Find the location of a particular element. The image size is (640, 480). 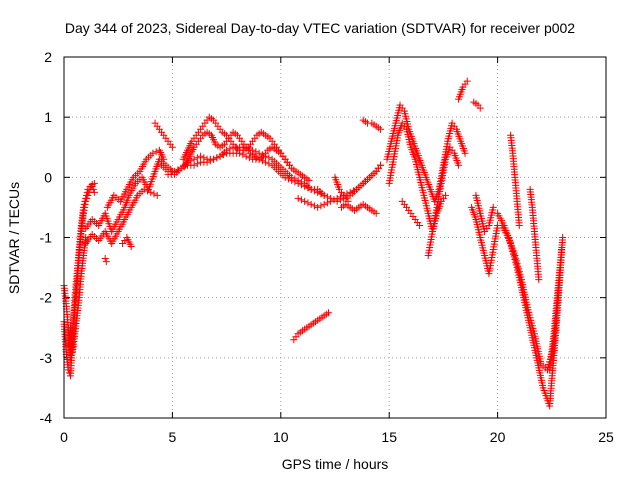

y-tick-label: -2 is located at coordinates (46, 298).